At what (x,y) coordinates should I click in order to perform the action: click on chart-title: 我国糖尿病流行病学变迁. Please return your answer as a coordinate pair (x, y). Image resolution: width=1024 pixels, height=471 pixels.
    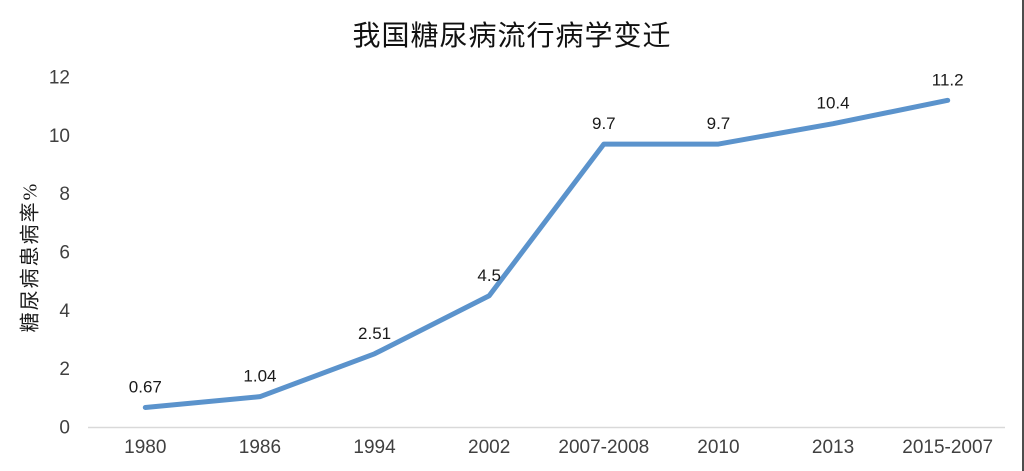
    Looking at the image, I should click on (512, 36).